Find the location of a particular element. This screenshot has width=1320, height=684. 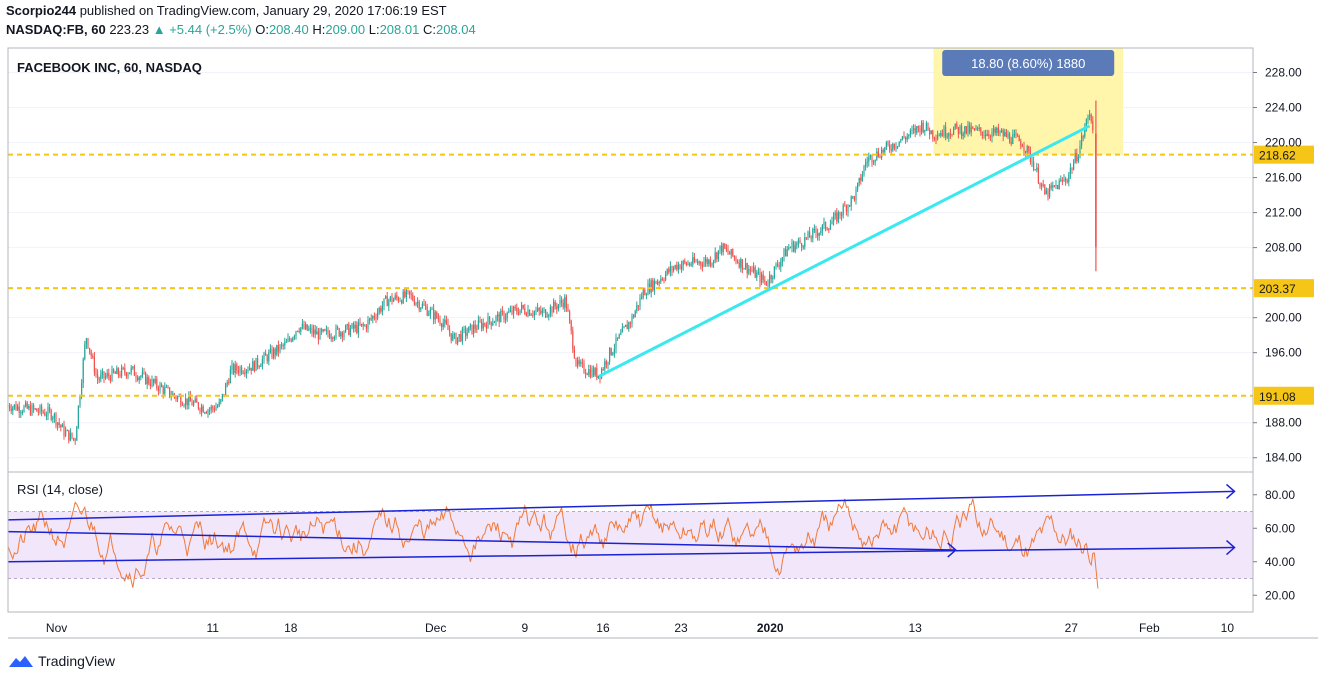

tradingview-logo-icon is located at coordinates (21, 661).